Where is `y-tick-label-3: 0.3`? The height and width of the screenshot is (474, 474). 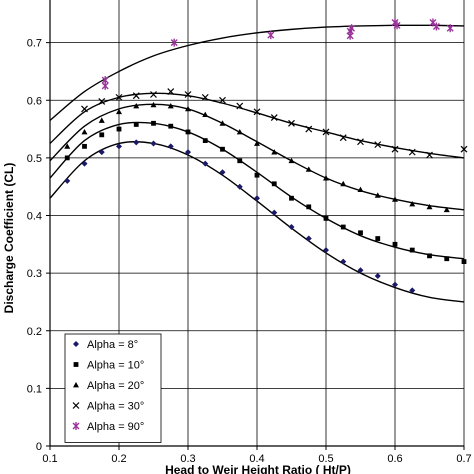 y-tick-label-3: 0.3 is located at coordinates (34, 274).